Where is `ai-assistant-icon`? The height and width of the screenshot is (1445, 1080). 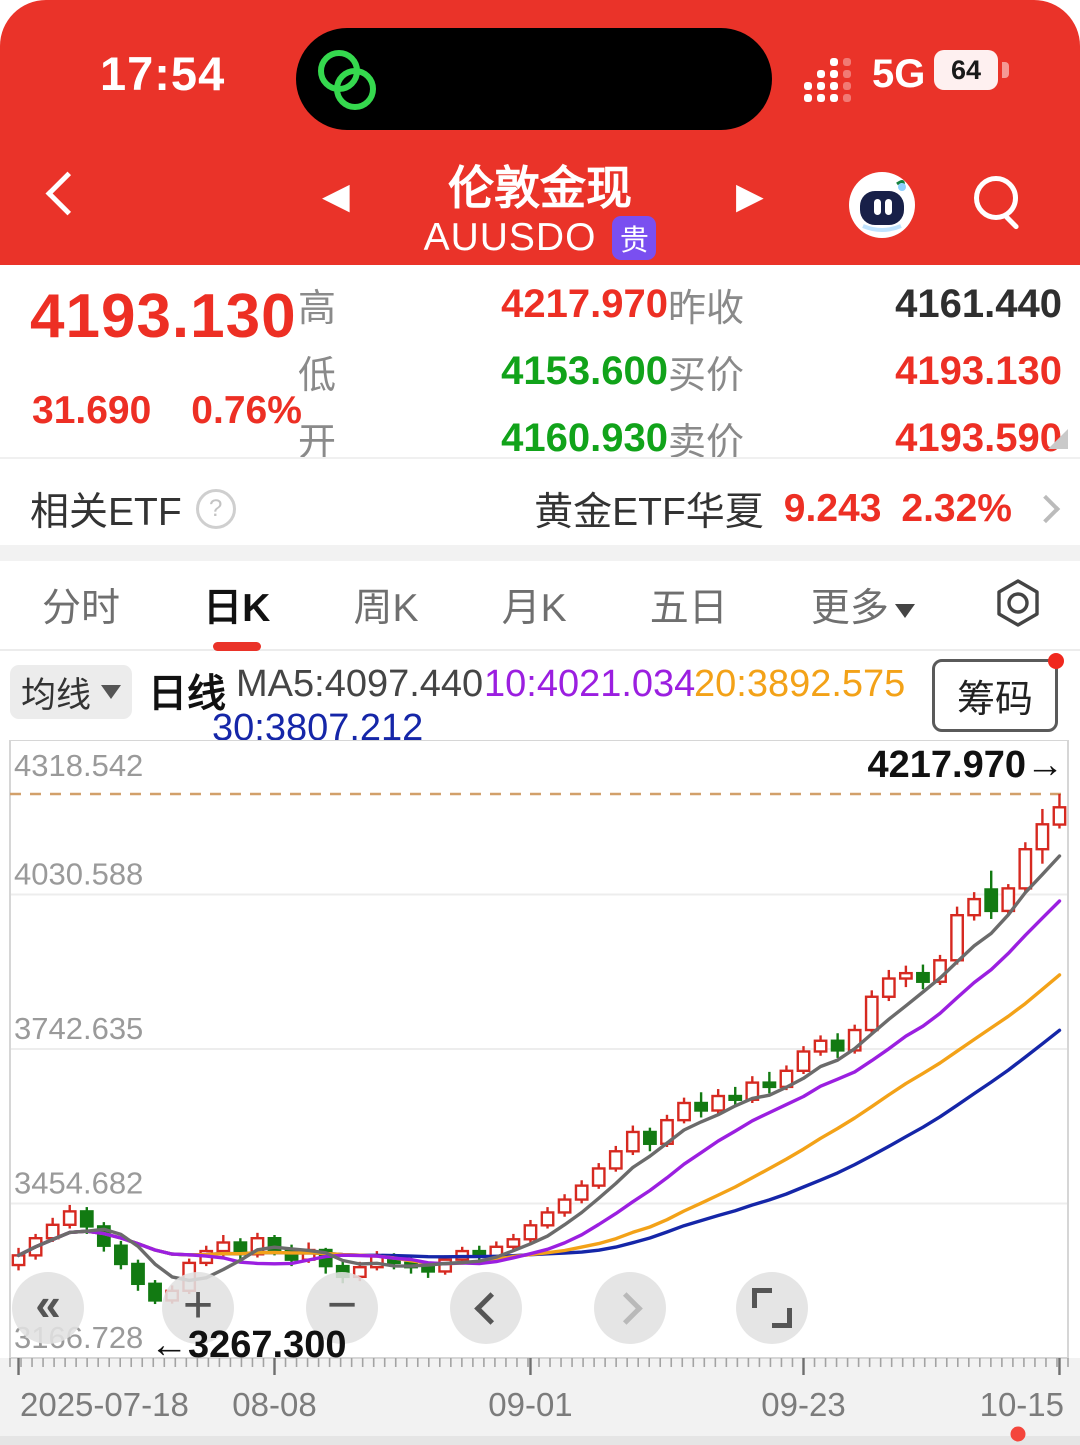
ai-assistant-icon is located at coordinates (882, 207).